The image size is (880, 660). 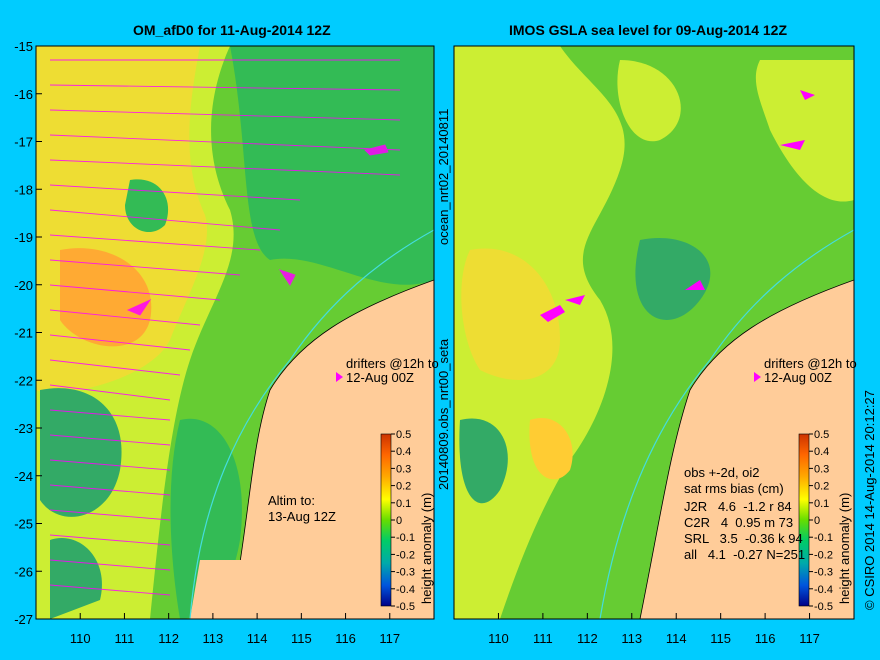 I want to click on stats-row: SRL 3.5 -0.36 k 94, so click(x=743, y=538).